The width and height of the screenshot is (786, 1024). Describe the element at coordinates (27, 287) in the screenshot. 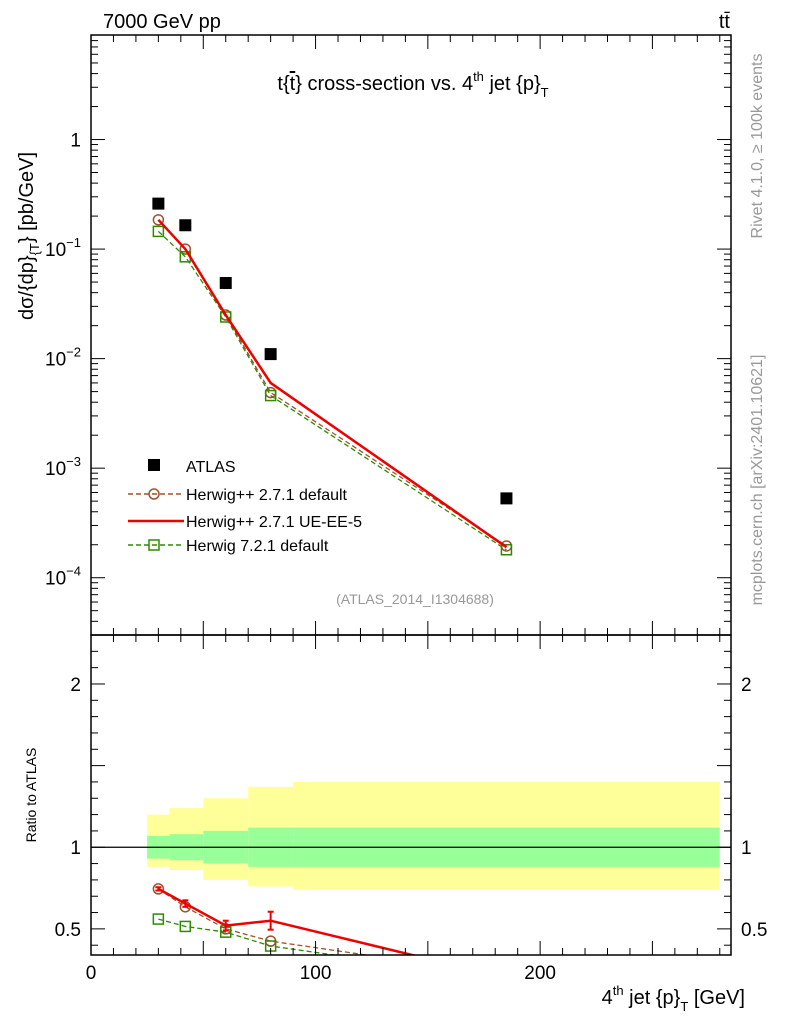

I see `ylabel-part-a: dσ/{dp}` at that location.